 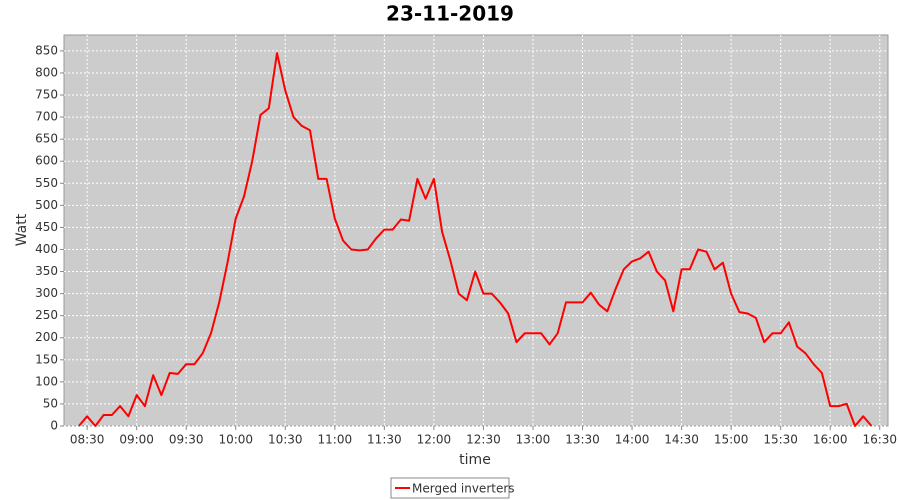 What do you see at coordinates (46, 227) in the screenshot?
I see `y-tick-label: 450` at bounding box center [46, 227].